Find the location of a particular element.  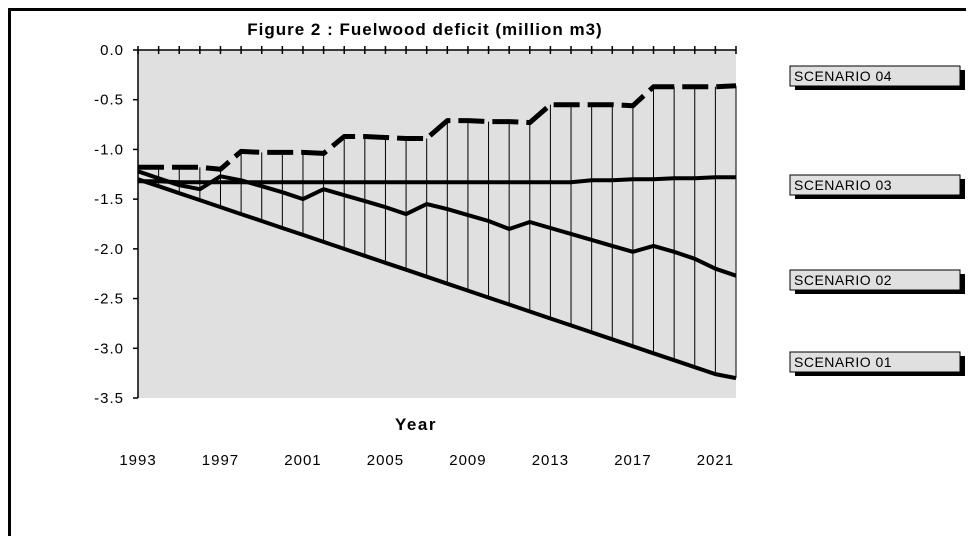

legend-item: SCENARIO 02 is located at coordinates (877, 281).